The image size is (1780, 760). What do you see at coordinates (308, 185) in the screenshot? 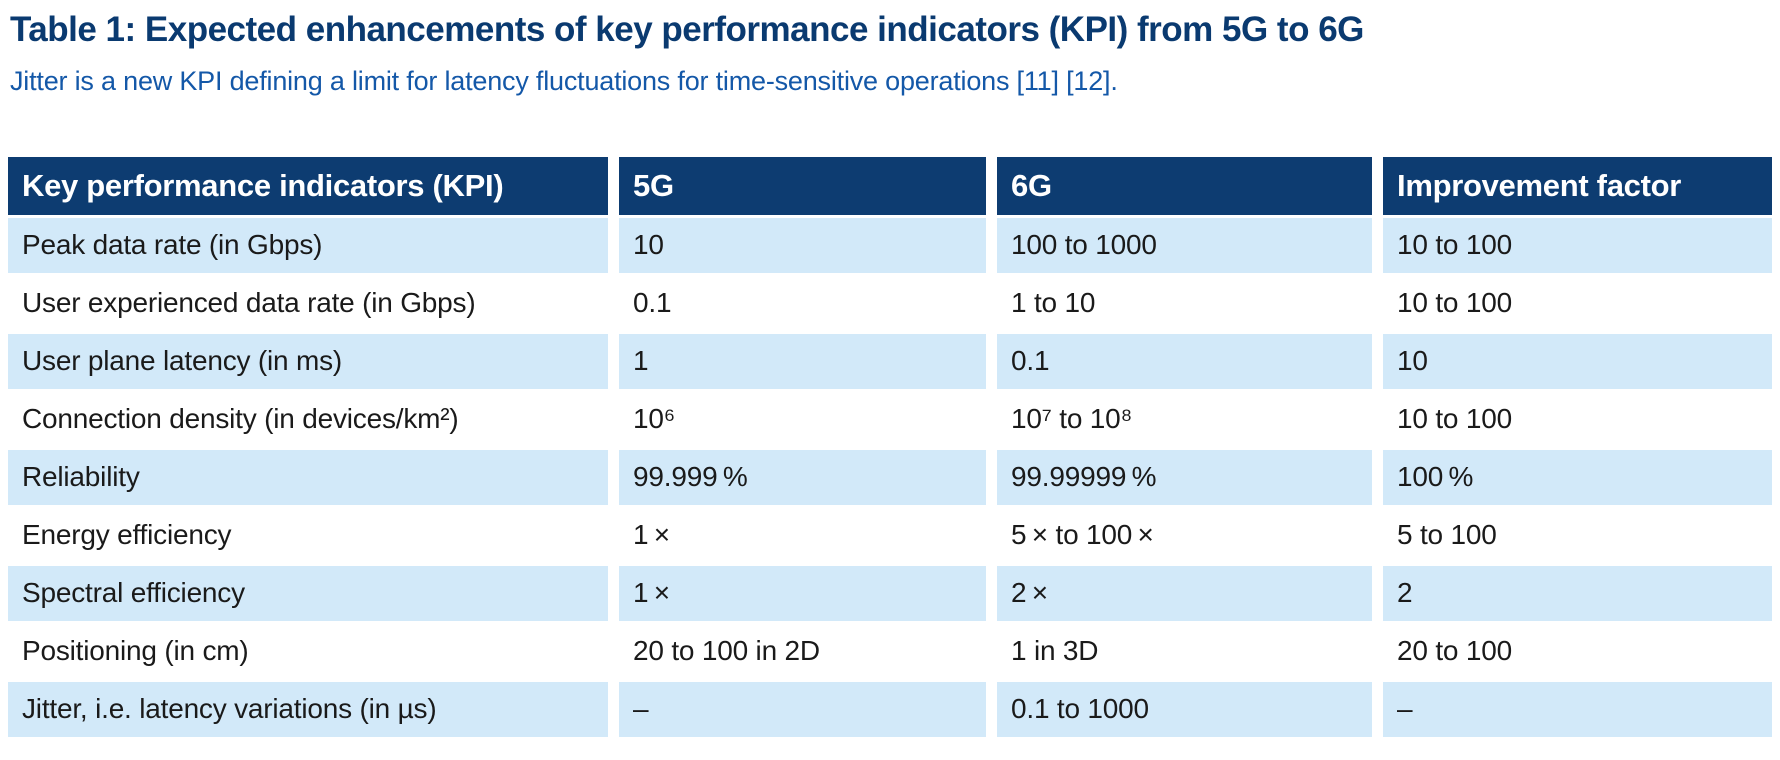
I see `header-cell-col0: Key performance indicators (KPI)` at bounding box center [308, 185].